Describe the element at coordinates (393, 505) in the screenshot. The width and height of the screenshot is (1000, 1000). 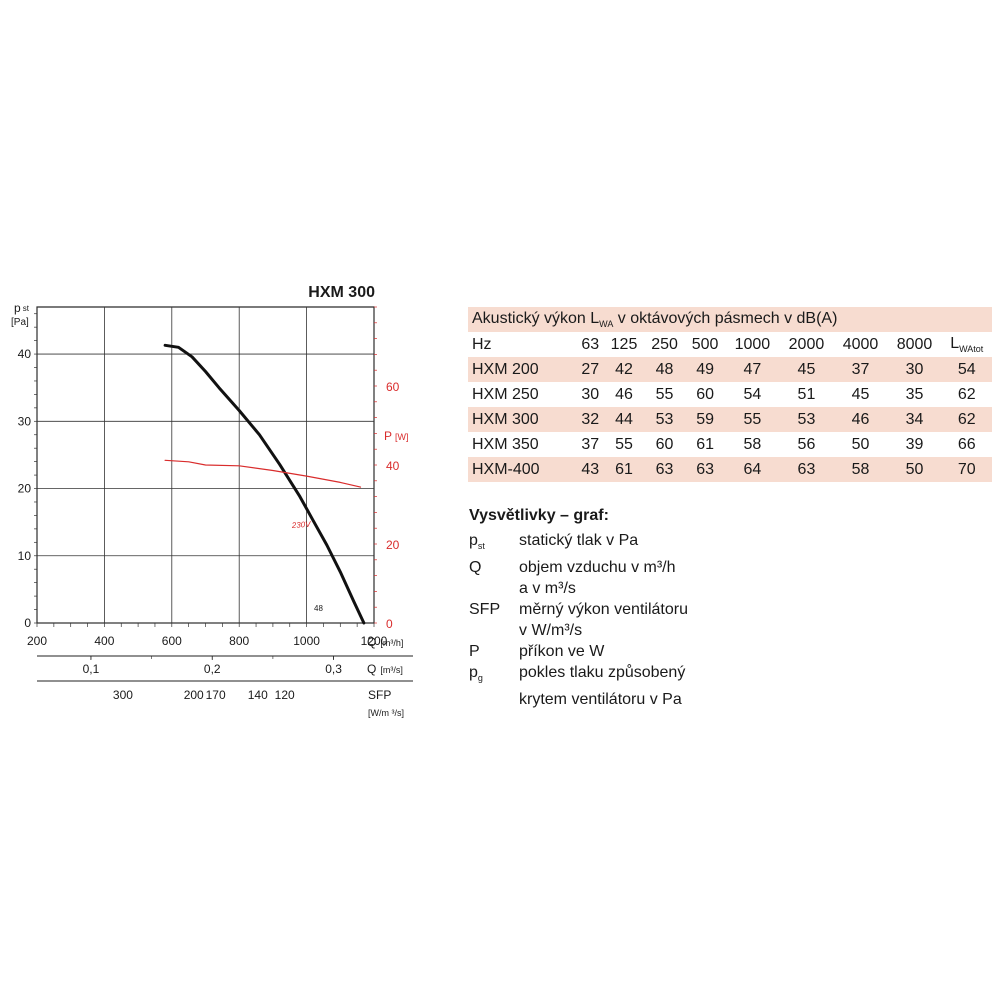
I see `y-right-axis-ticks: 0 20 40 60` at that location.